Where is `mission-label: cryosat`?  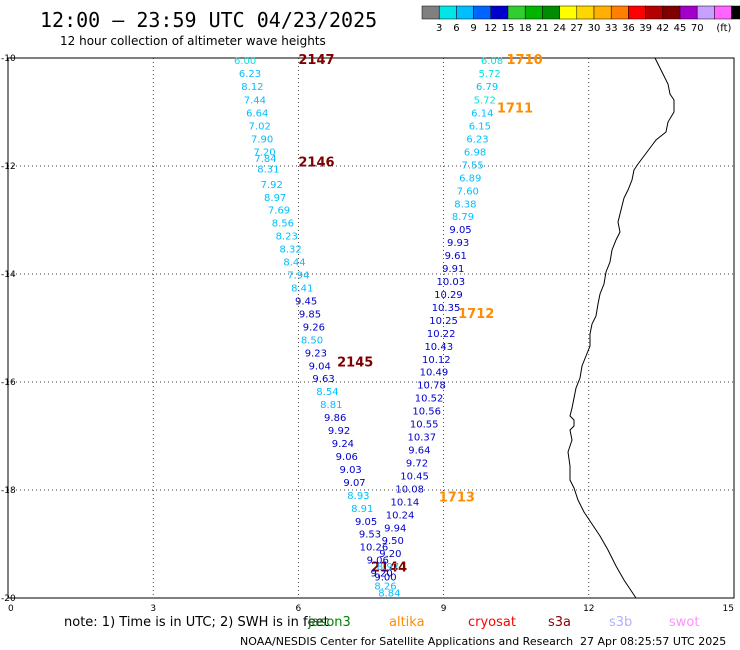
mission-label: cryosat is located at coordinates (492, 622).